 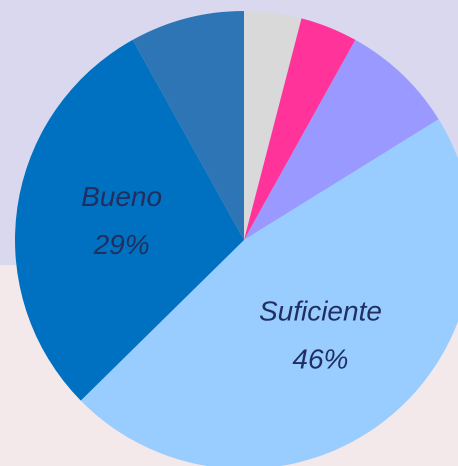 What do you see at coordinates (320, 359) in the screenshot?
I see `slice-value-label: 46%` at bounding box center [320, 359].